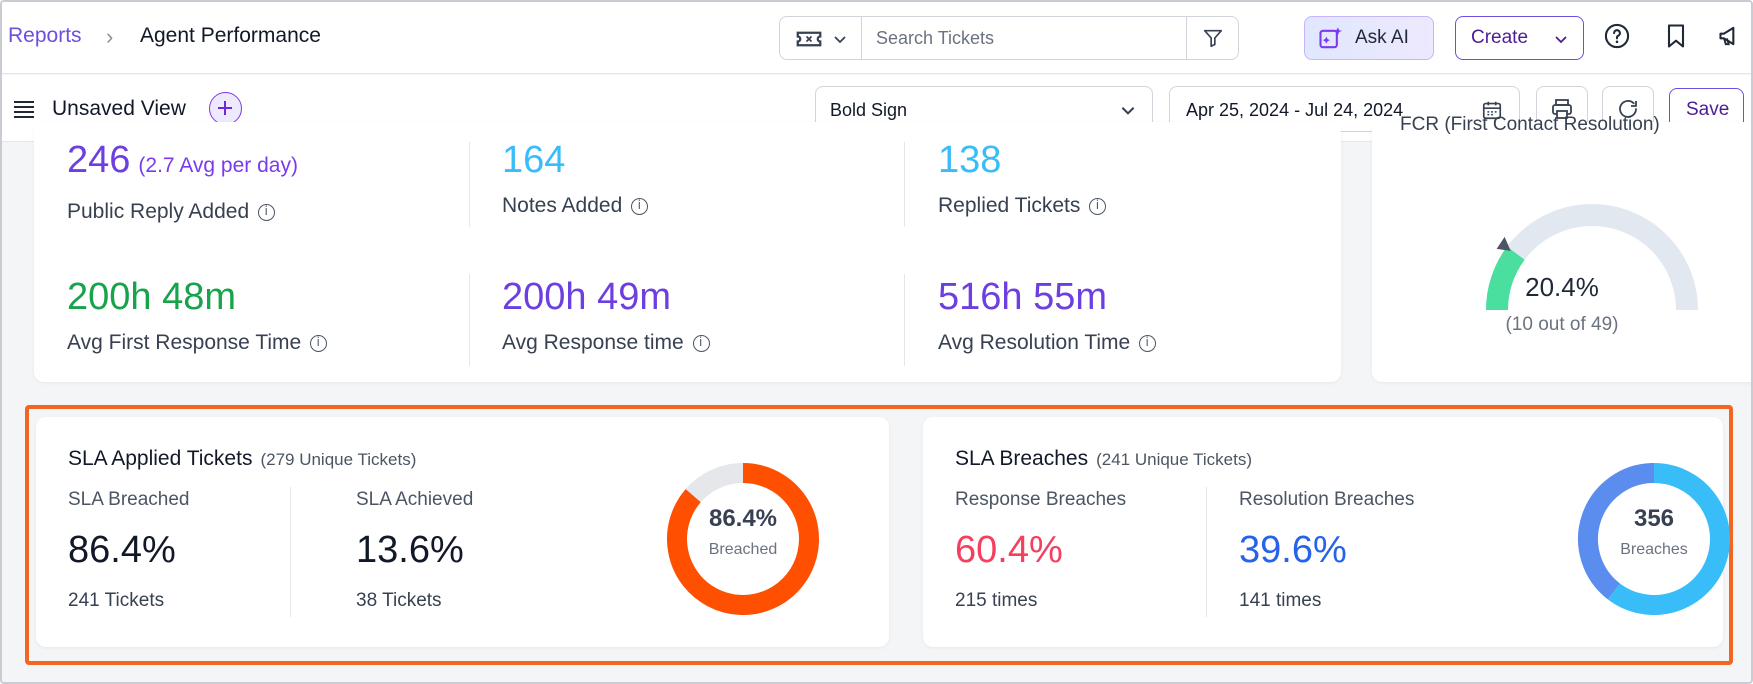 The width and height of the screenshot is (1753, 684). I want to click on metric-avg-response: 200h 49m Avg Response time, so click(606, 316).